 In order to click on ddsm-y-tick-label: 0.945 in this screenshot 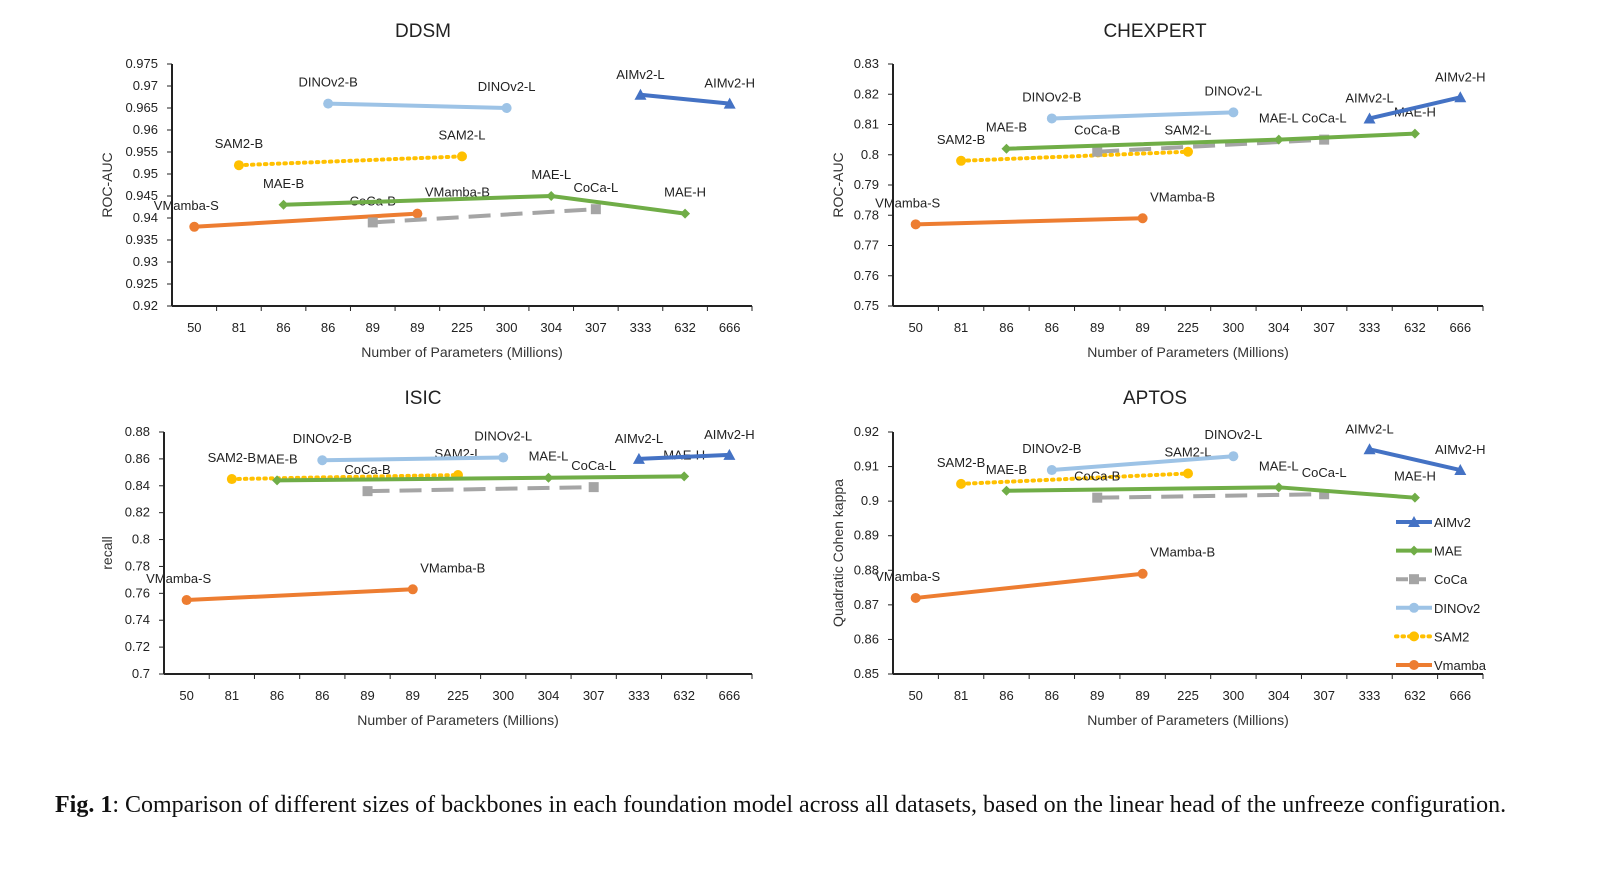, I will do `click(141, 195)`.